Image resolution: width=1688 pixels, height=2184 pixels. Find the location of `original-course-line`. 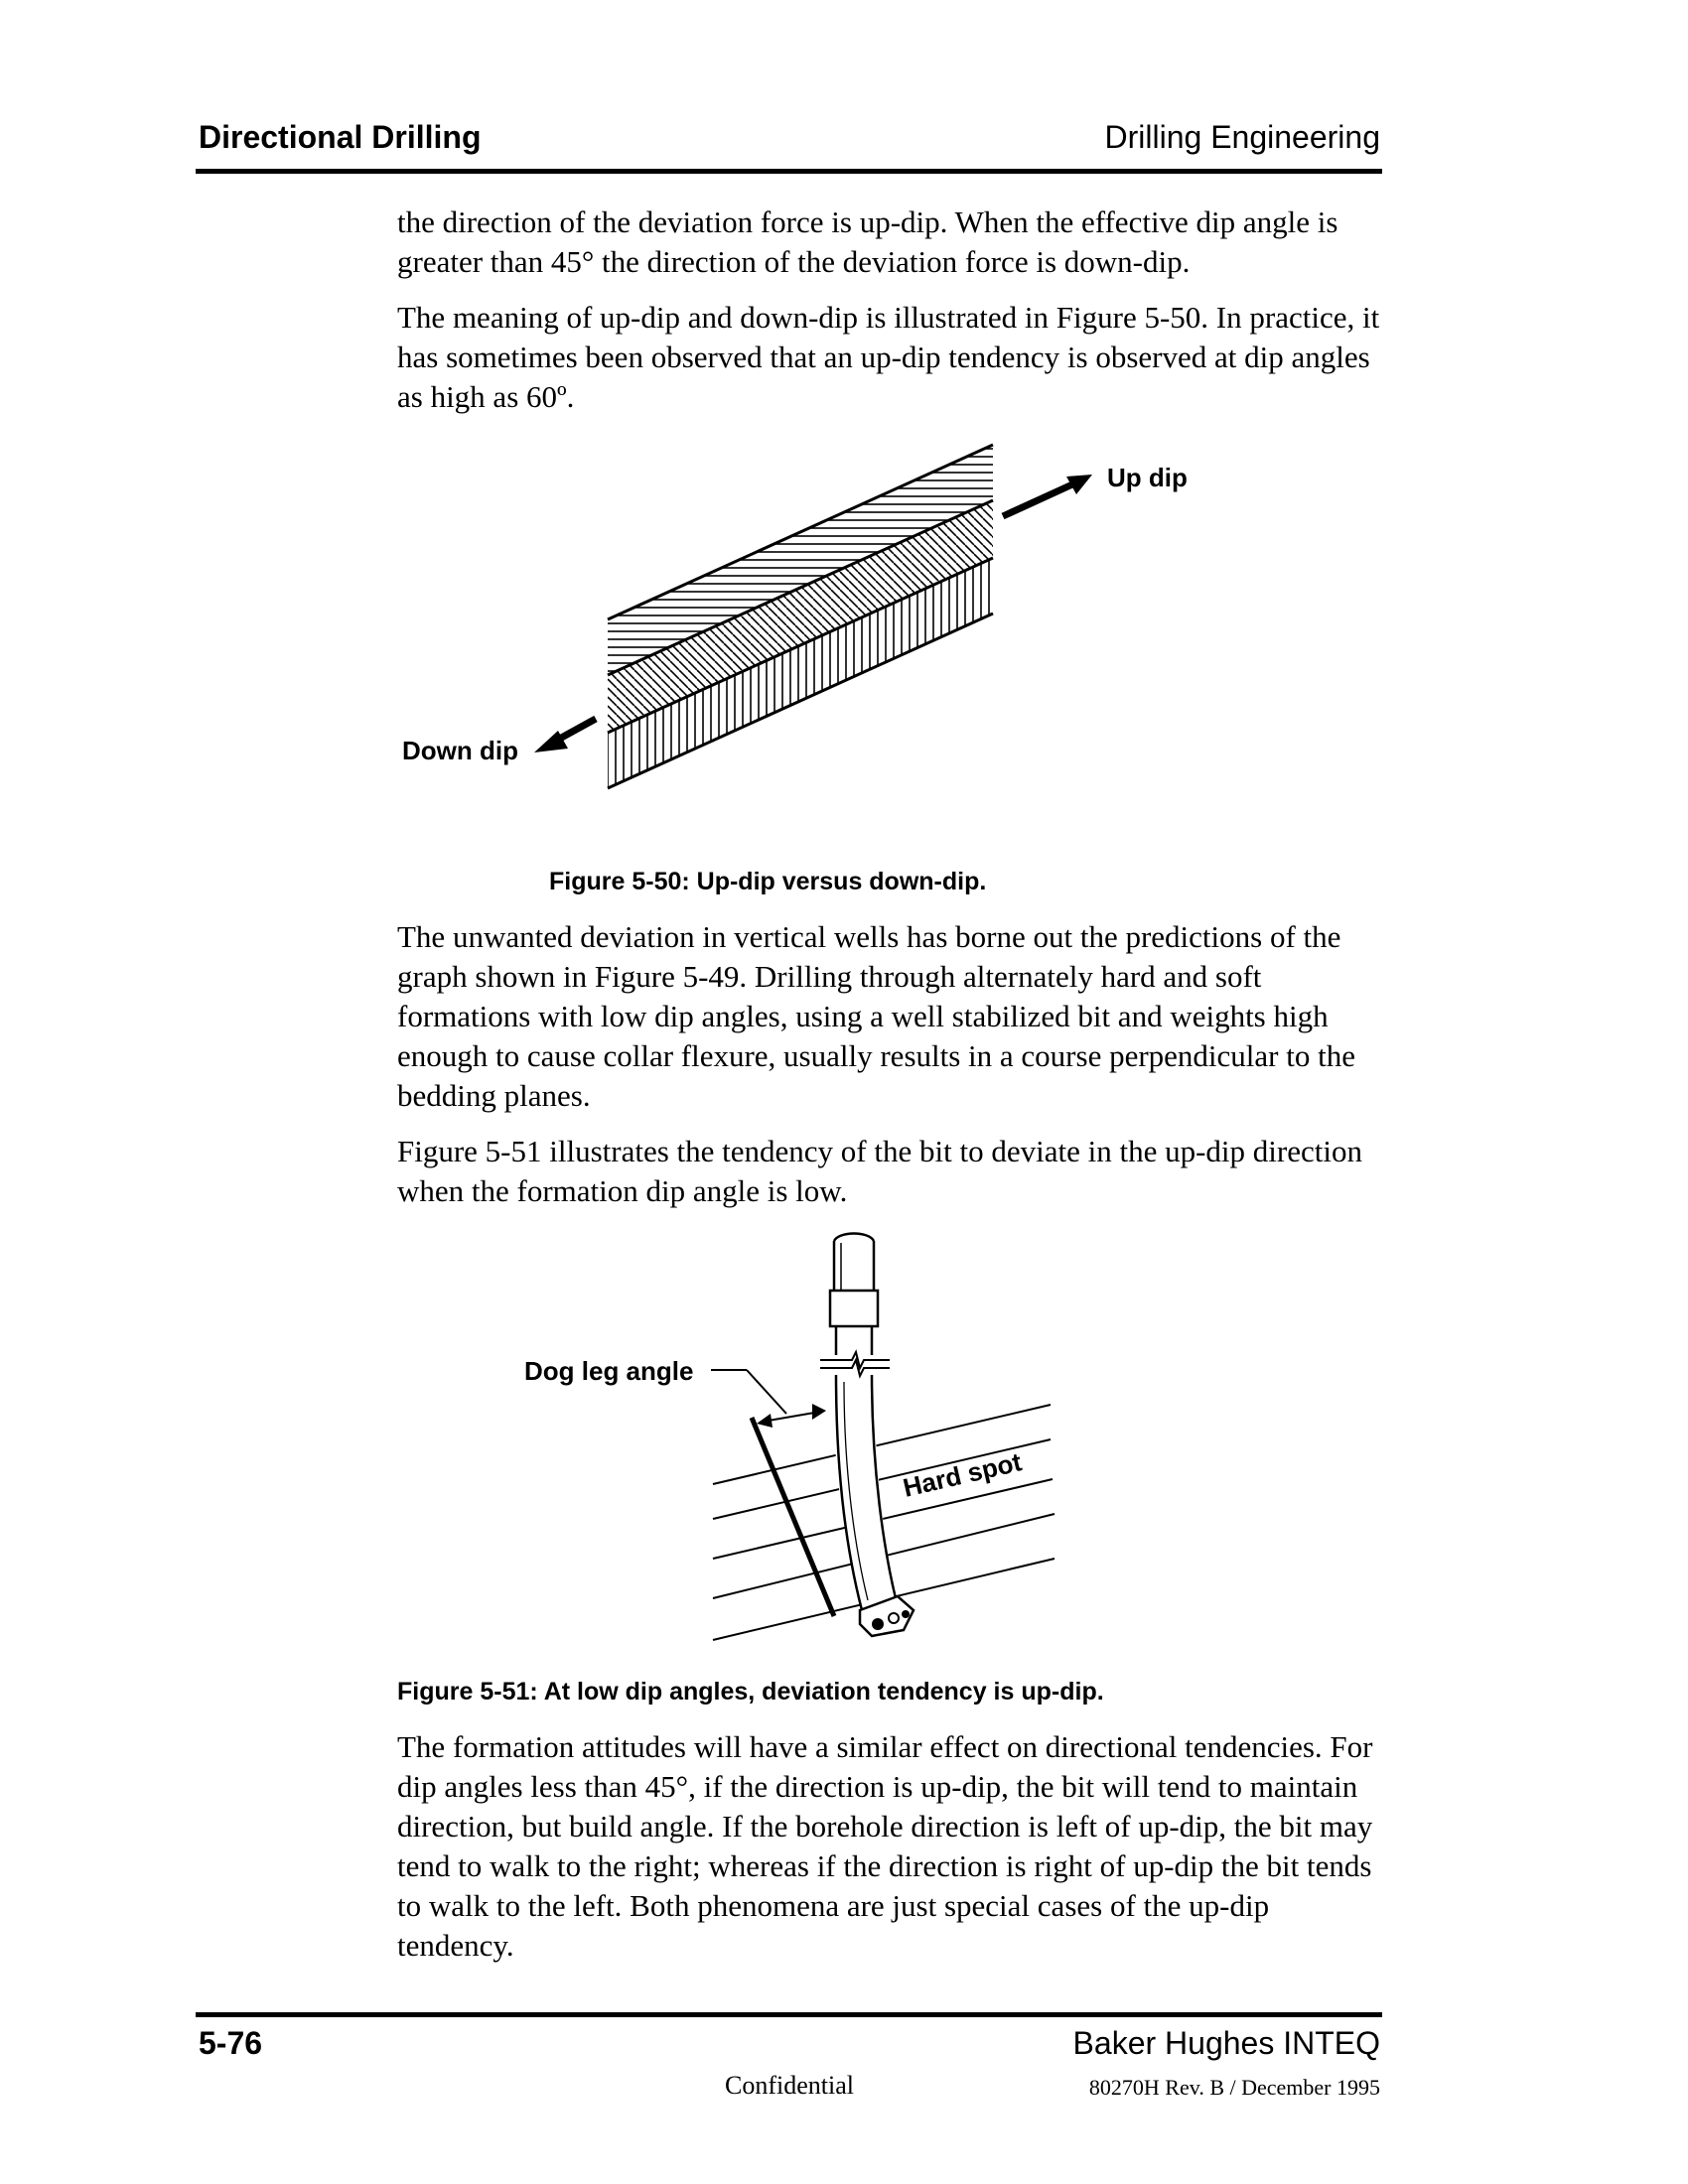

original-course-line is located at coordinates (793, 1517).